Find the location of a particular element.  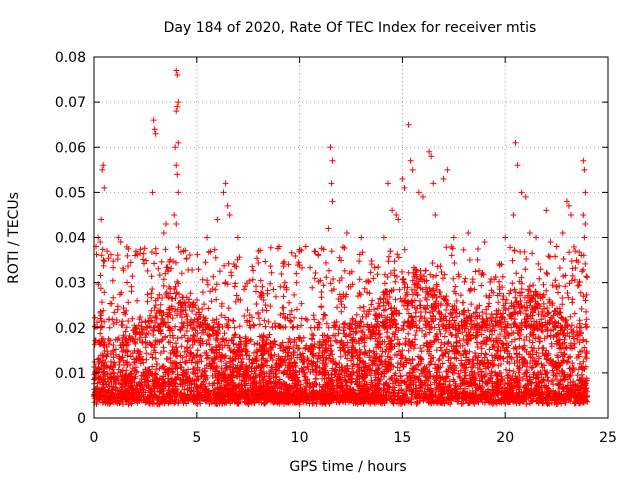

y-tick-label: 0 is located at coordinates (81, 419).